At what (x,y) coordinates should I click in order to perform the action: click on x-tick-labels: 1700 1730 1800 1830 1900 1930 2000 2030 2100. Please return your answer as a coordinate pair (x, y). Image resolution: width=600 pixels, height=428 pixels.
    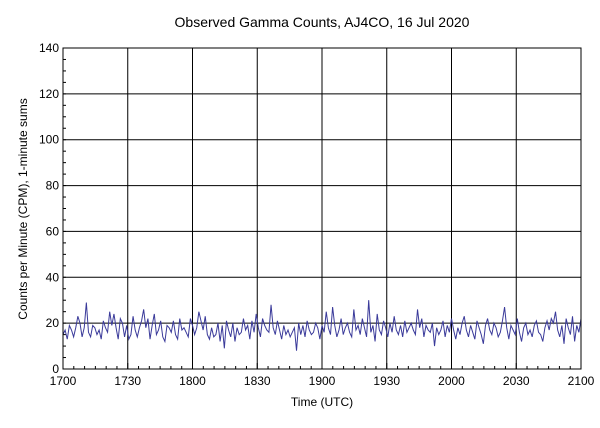
    Looking at the image, I should click on (322, 381).